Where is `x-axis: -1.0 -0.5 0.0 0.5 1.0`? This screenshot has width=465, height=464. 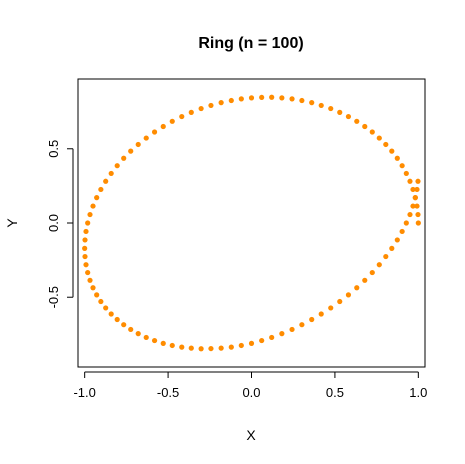 x-axis: -1.0 -0.5 0.0 0.5 1.0 is located at coordinates (250, 385).